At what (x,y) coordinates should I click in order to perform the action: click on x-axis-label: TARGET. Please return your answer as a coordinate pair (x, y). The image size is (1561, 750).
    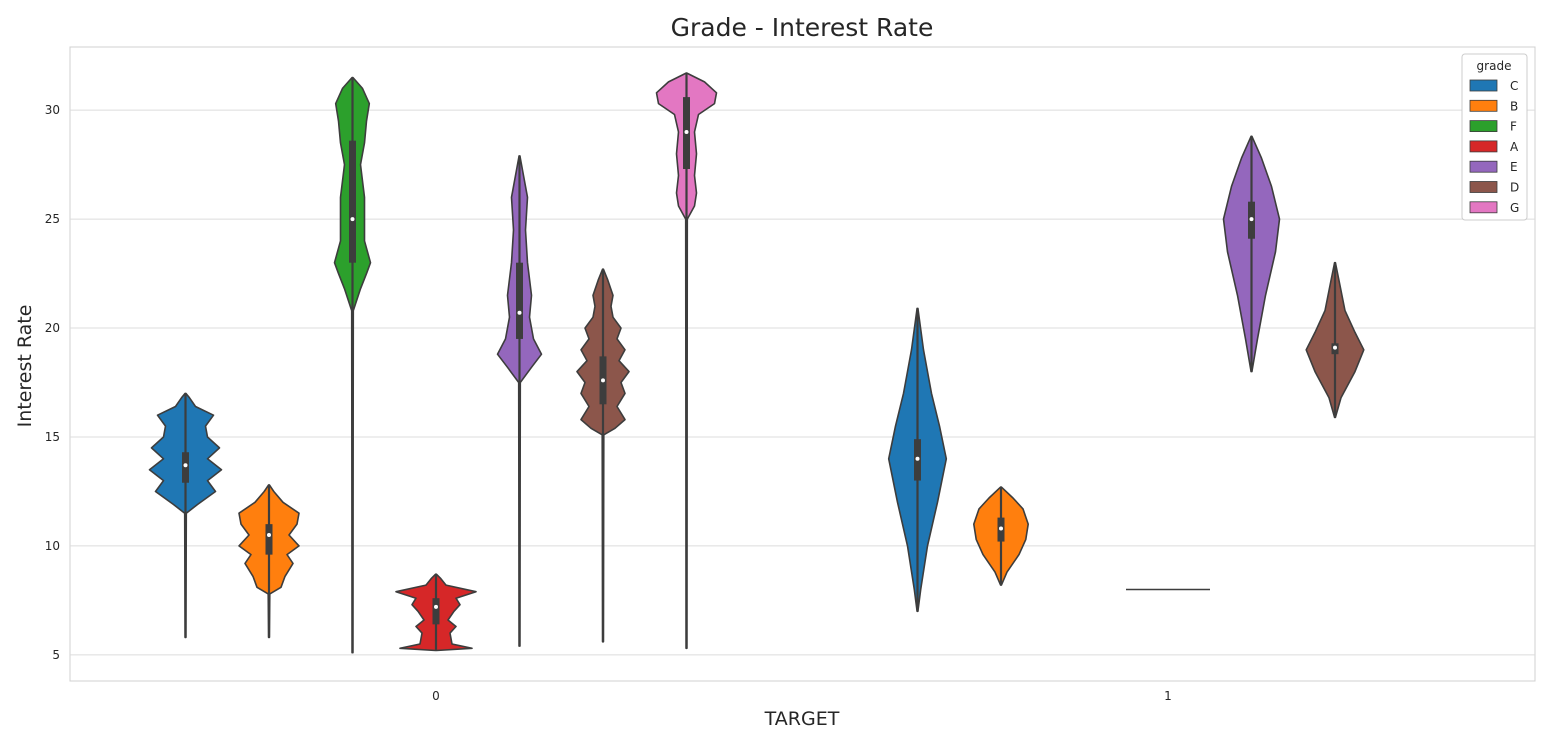
    Looking at the image, I should click on (802, 719).